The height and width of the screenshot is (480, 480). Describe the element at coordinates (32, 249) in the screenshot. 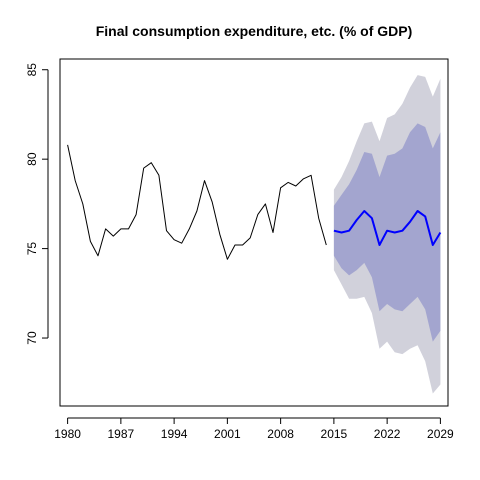

I see `y-tick-label: 75` at that location.